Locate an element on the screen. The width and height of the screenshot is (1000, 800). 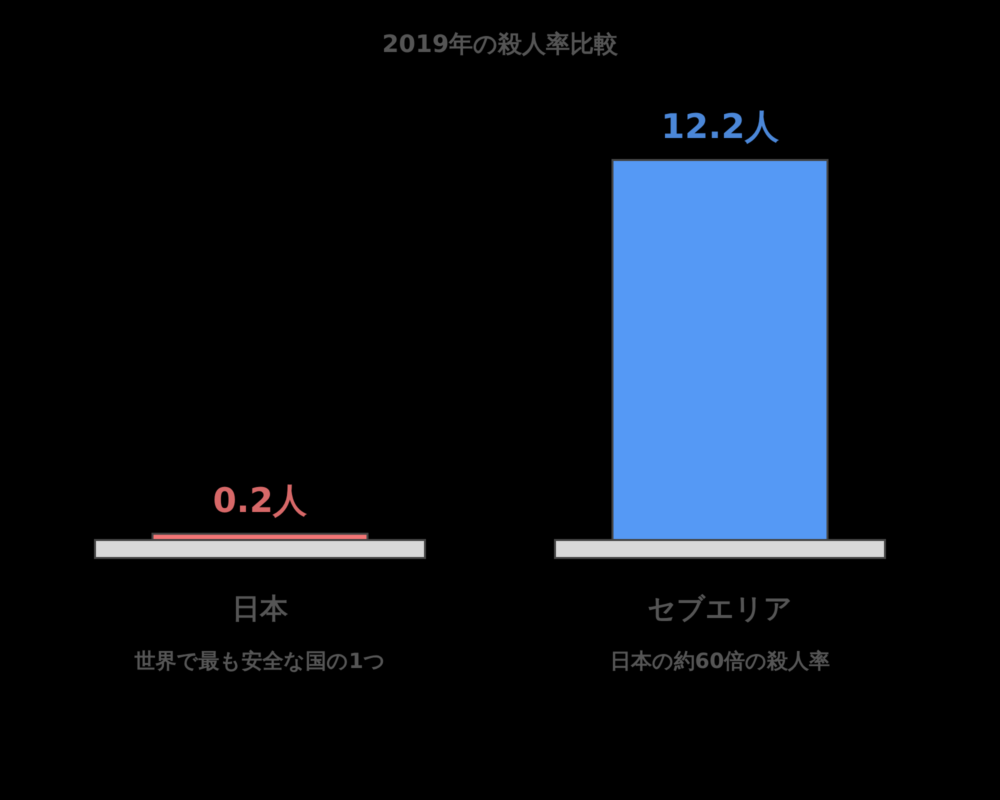
annotation: 世界で最も安全な国の1つ is located at coordinates (260, 661).